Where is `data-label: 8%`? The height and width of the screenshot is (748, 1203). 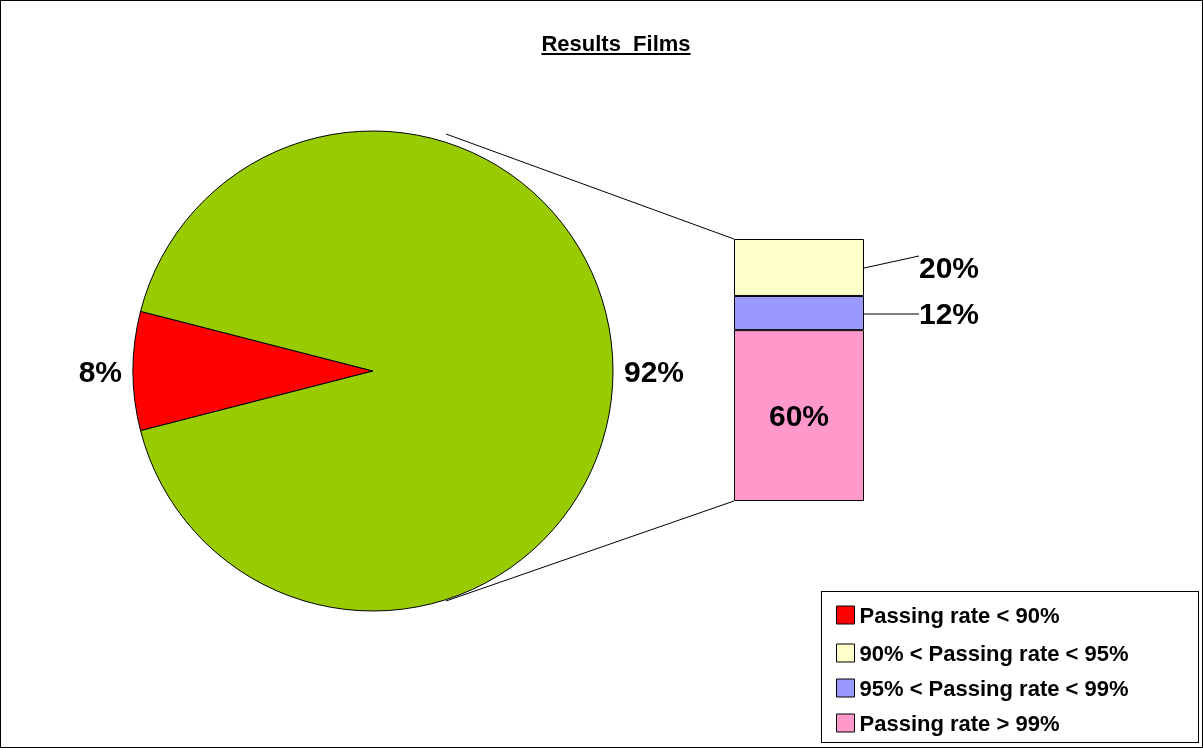
data-label: 8% is located at coordinates (100, 371).